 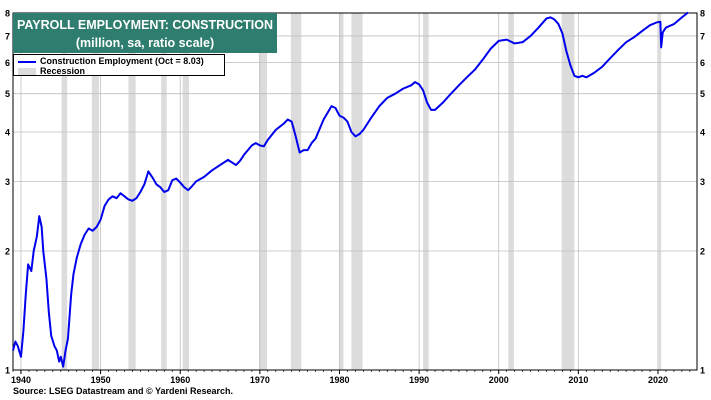 What do you see at coordinates (122, 61) in the screenshot?
I see `legend-label-construction: Construction Employment (Oct = 8.03)` at bounding box center [122, 61].